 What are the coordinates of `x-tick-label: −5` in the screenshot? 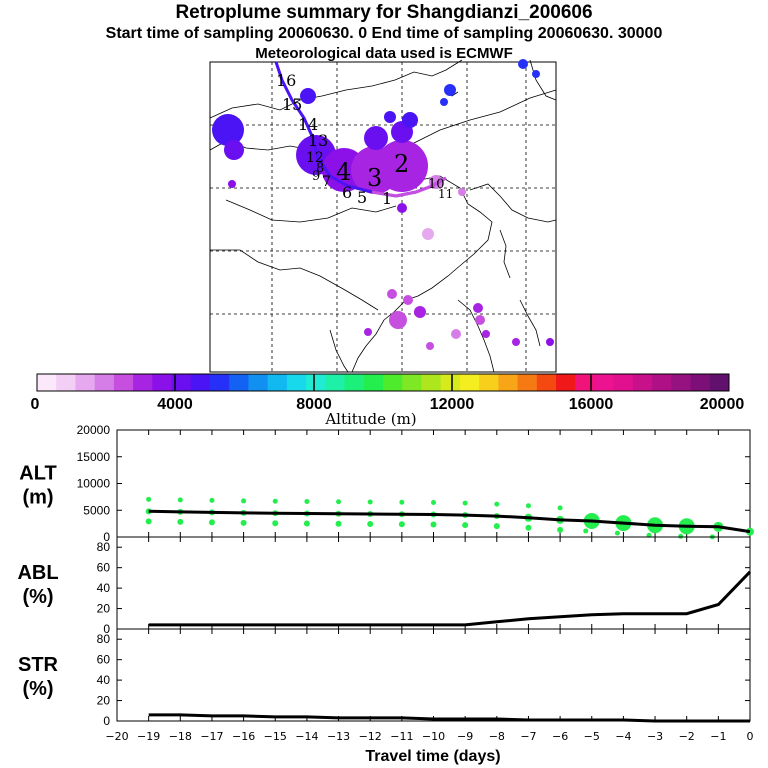 It's located at (592, 736).